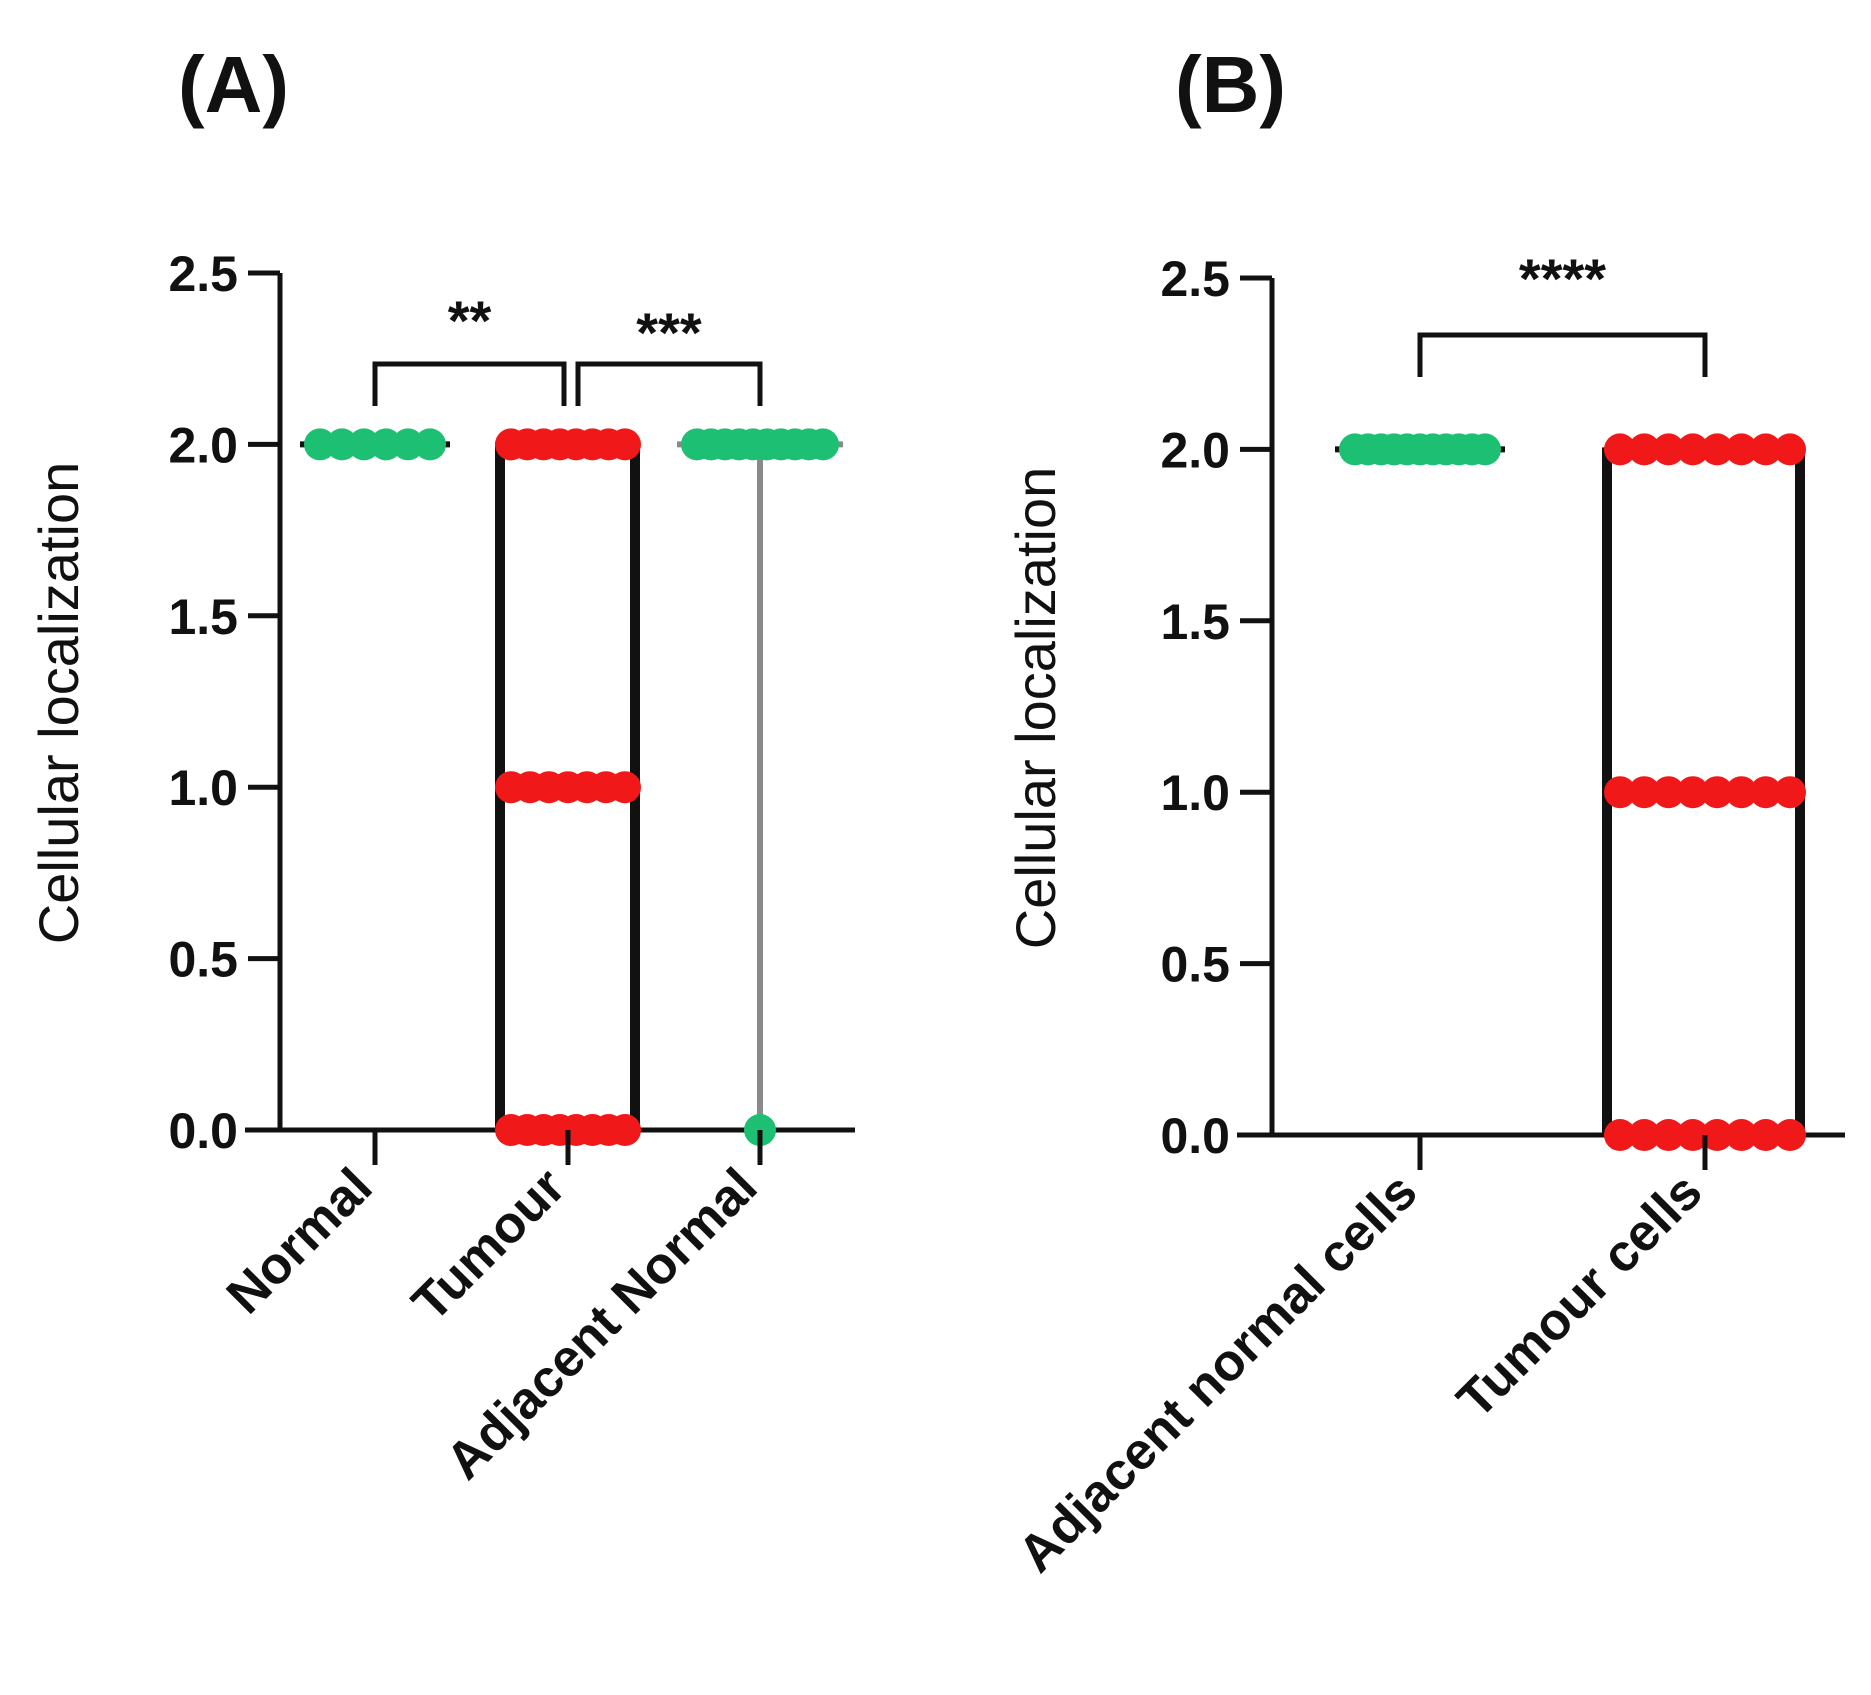 The width and height of the screenshot is (1871, 1695). Describe the element at coordinates (233, 84) in the screenshot. I see `panel-a-label: (A)` at that location.